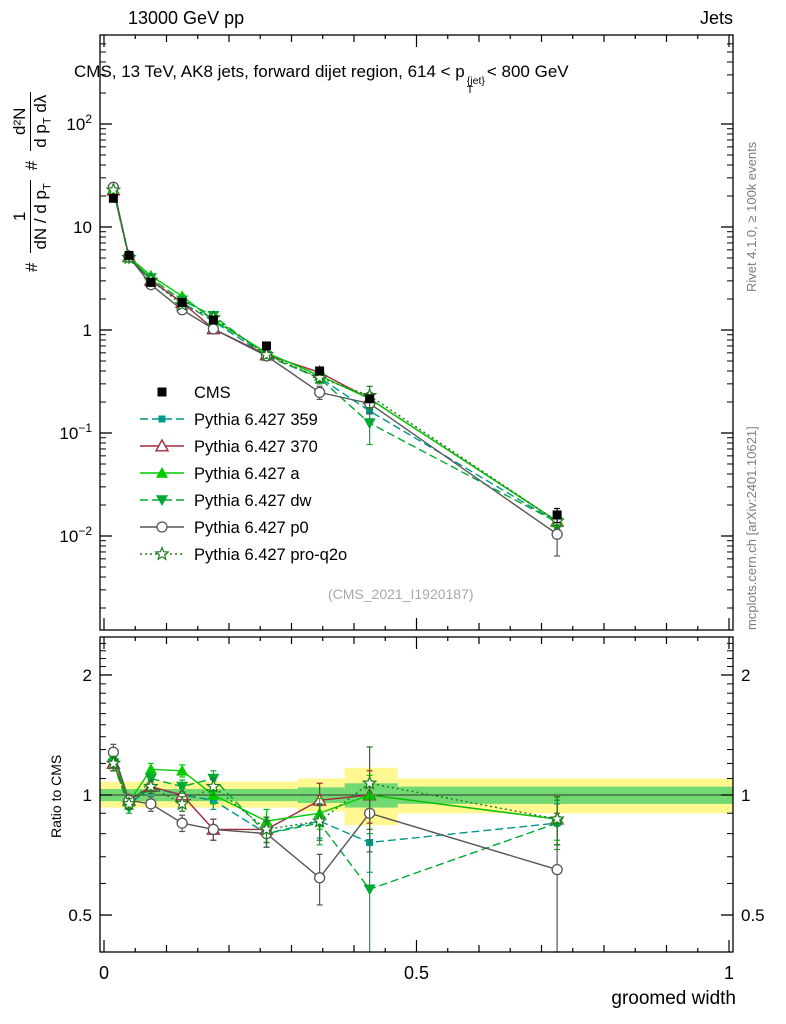 This screenshot has width=786, height=1024. What do you see at coordinates (401, 594) in the screenshot?
I see `watermark-analysis-id: (CMS_2021_I1920187)` at bounding box center [401, 594].